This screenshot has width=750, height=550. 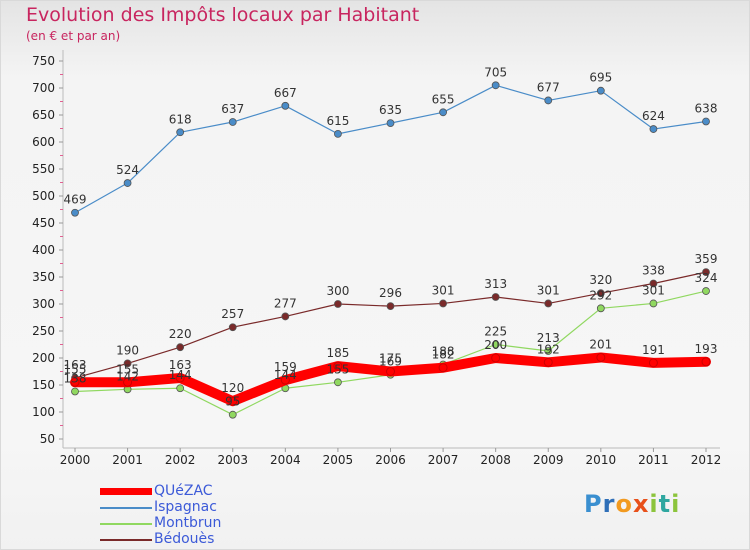 What do you see at coordinates (495, 460) in the screenshot?
I see `x-tick-label: 2008` at bounding box center [495, 460].